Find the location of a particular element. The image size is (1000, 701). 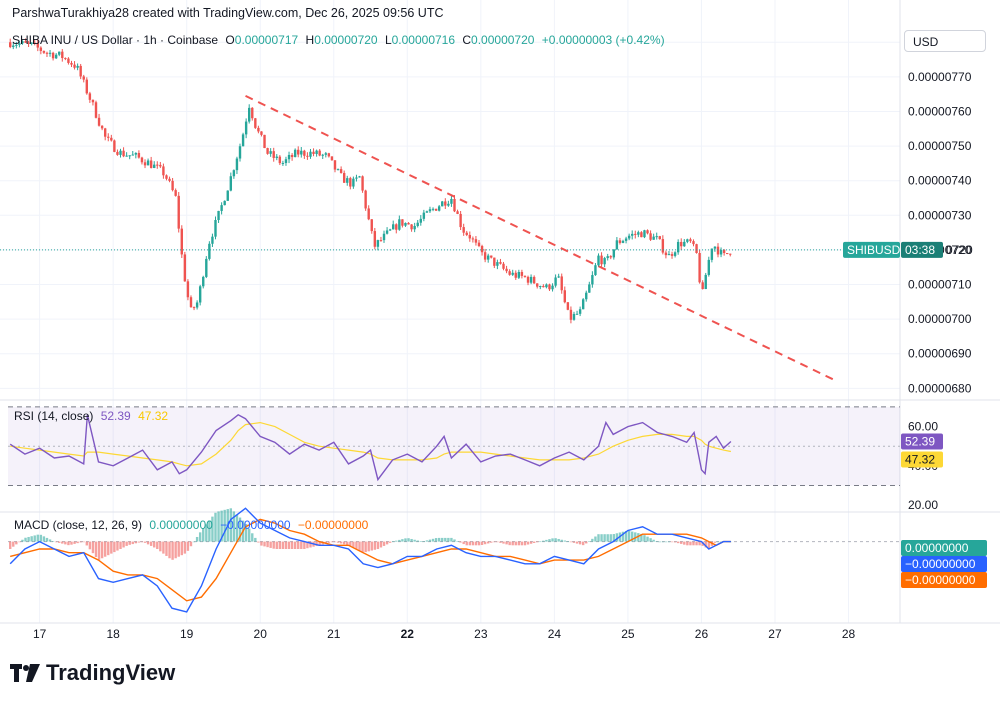

time-axis: 17 18 19 20 21 22 23 24 25 26 27 28 is located at coordinates (444, 634).